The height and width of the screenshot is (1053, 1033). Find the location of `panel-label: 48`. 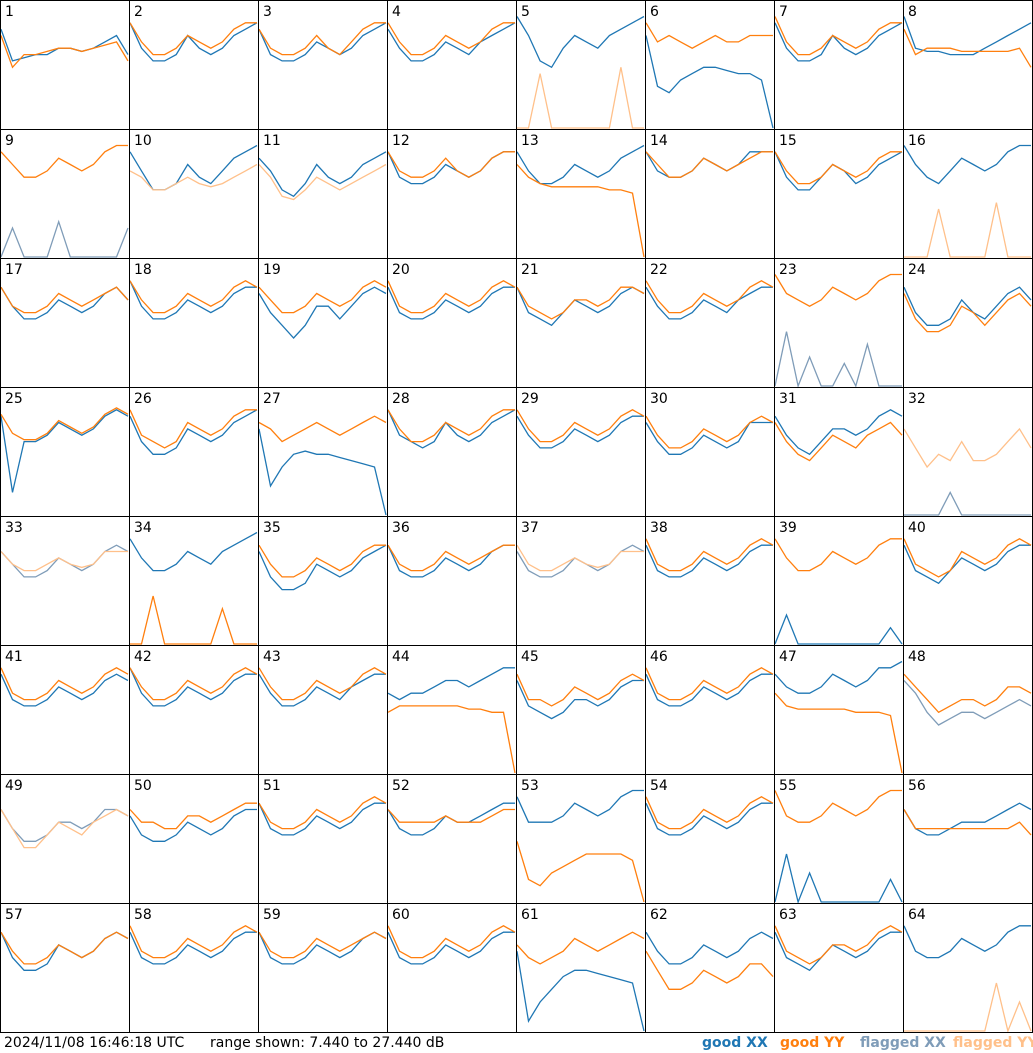

panel-label: 48 is located at coordinates (917, 657).